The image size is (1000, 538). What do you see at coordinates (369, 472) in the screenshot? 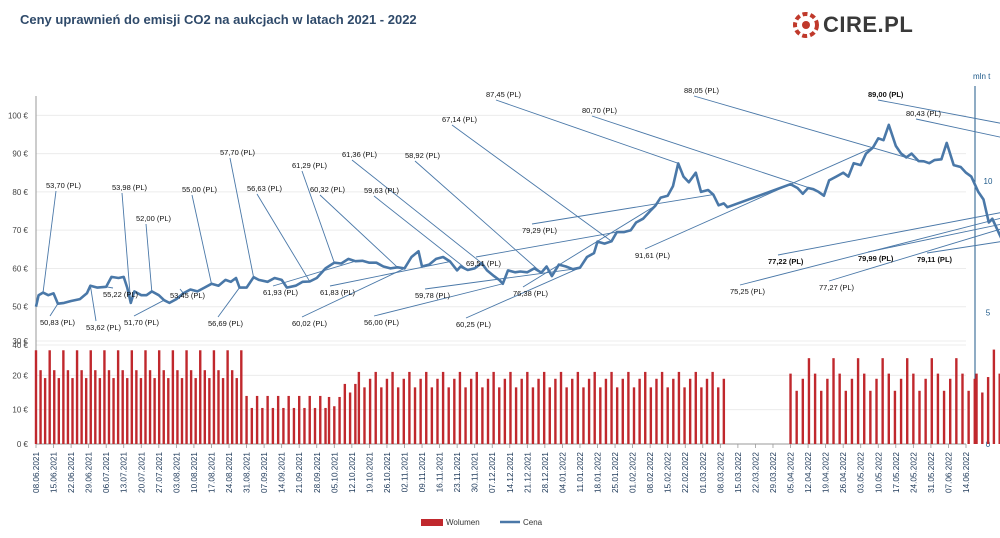
I see `x-tick-label: 19.10.2021` at bounding box center [369, 472].